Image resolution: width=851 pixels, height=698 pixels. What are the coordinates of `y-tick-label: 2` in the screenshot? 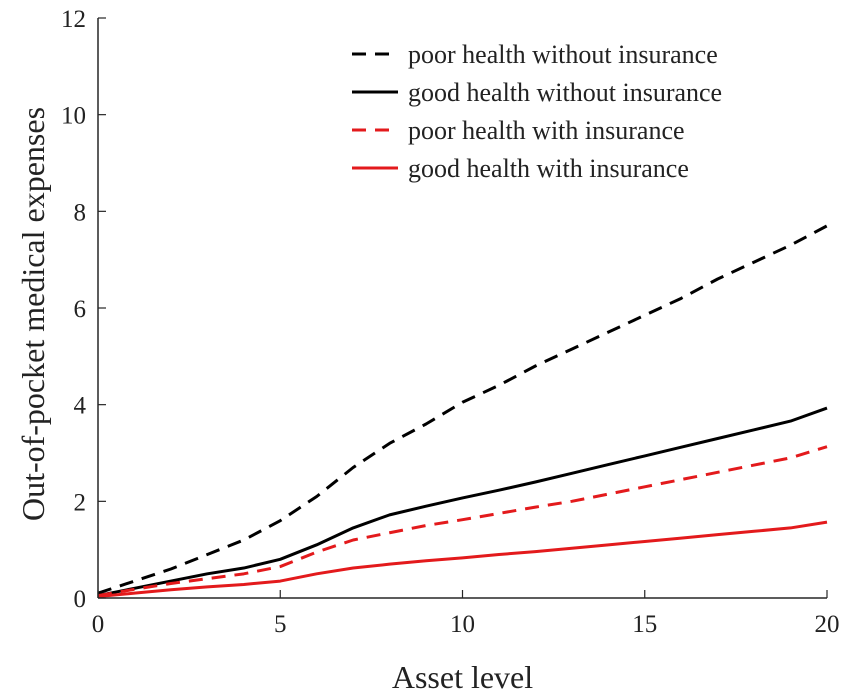 It's located at (80, 502).